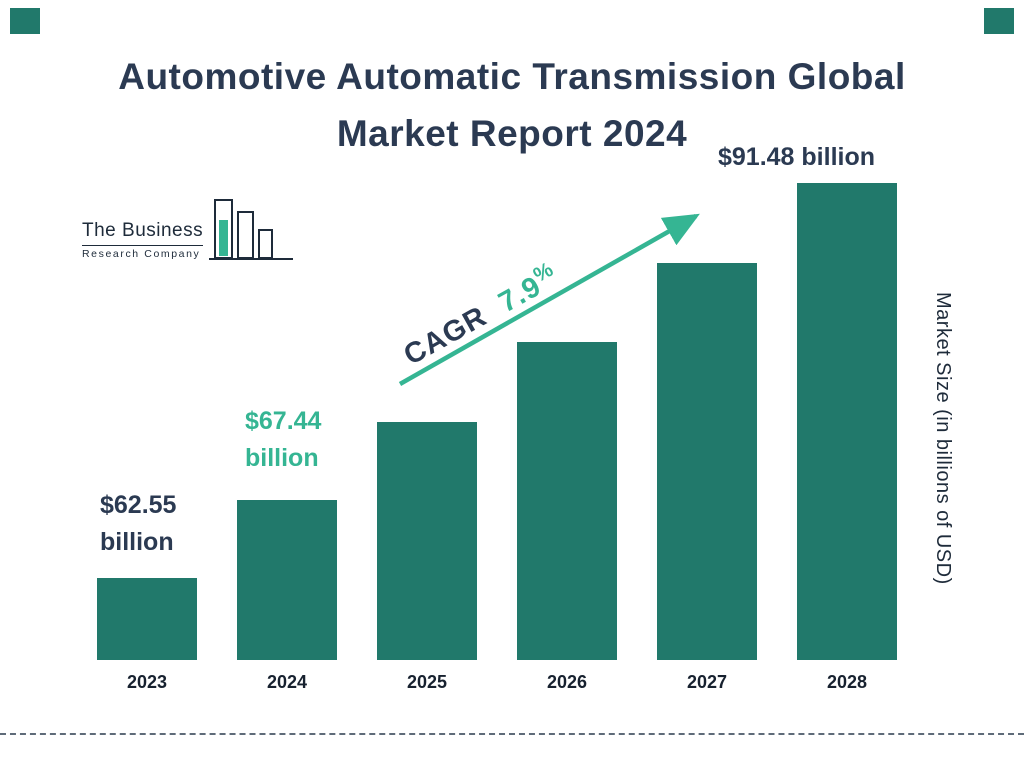  I want to click on value-label-2028: $91.48 billion, so click(797, 157).